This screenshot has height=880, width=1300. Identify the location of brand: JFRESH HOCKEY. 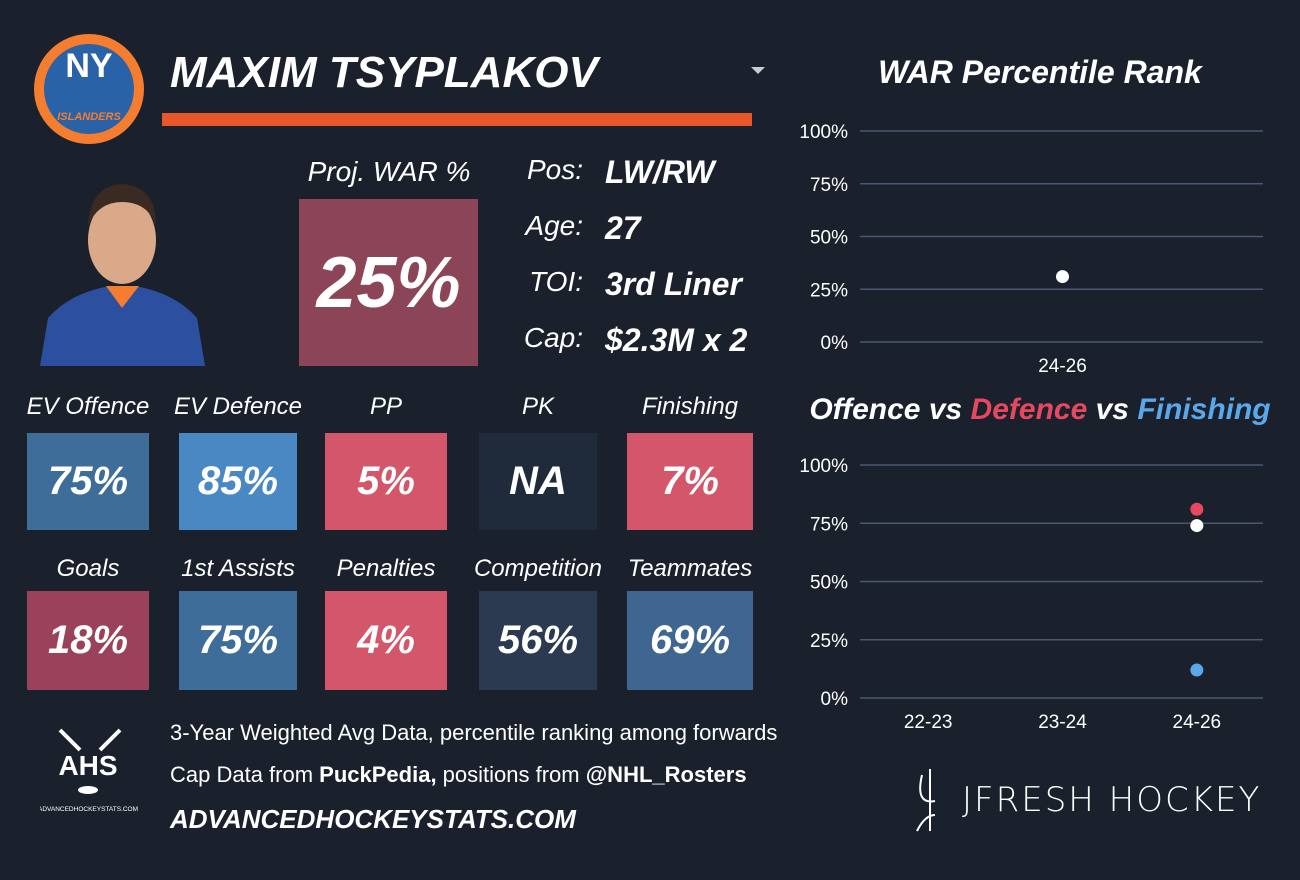
(1112, 800).